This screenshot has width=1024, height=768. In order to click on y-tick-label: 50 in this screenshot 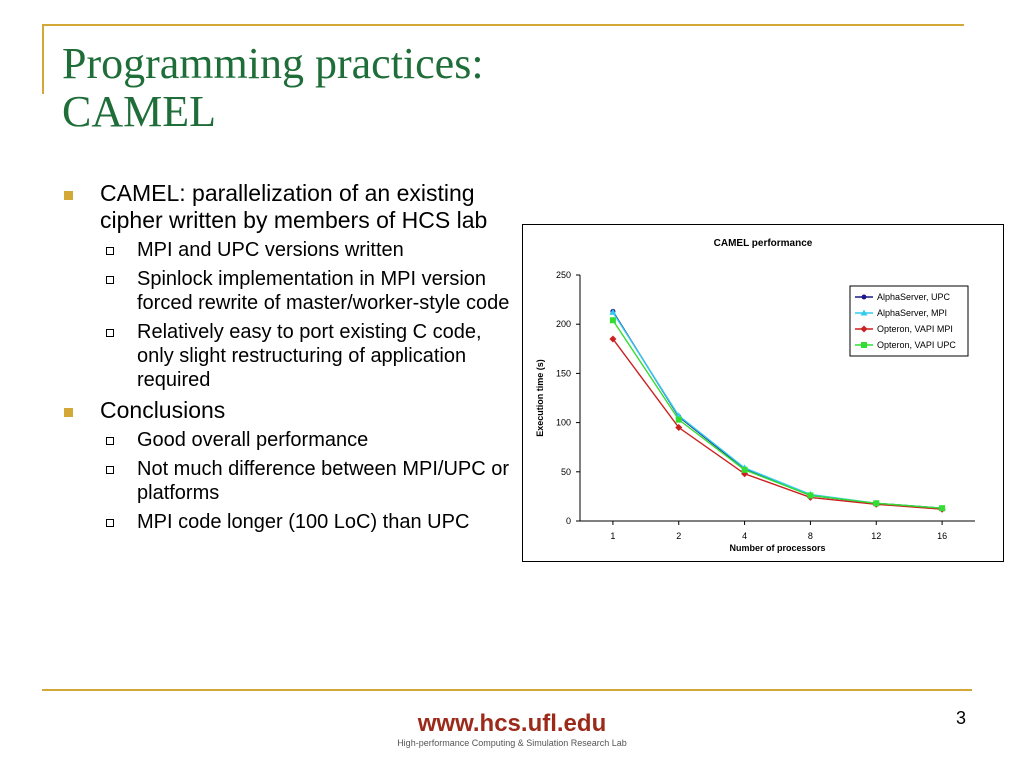, I will do `click(566, 472)`.